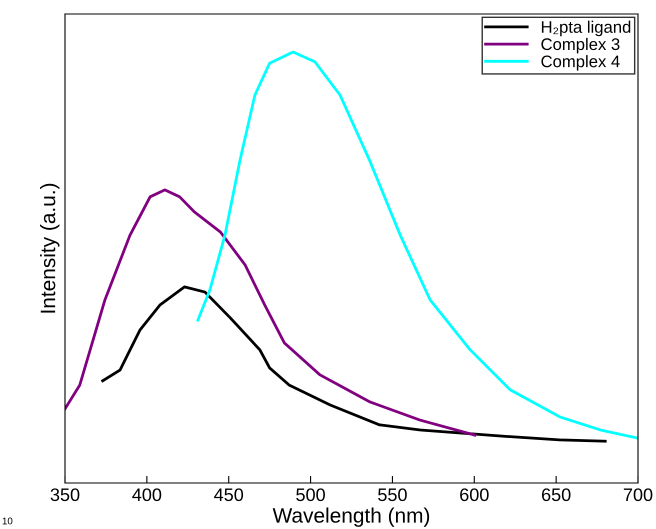 This screenshot has width=656, height=529. Describe the element at coordinates (7, 521) in the screenshot. I see `text: 10` at that location.